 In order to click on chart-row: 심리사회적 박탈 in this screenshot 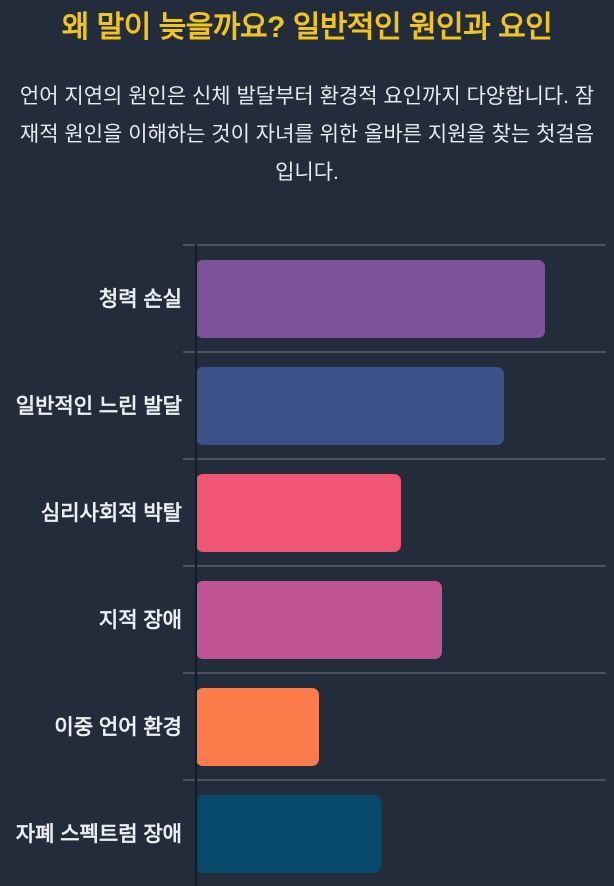, I will do `click(307, 511)`.